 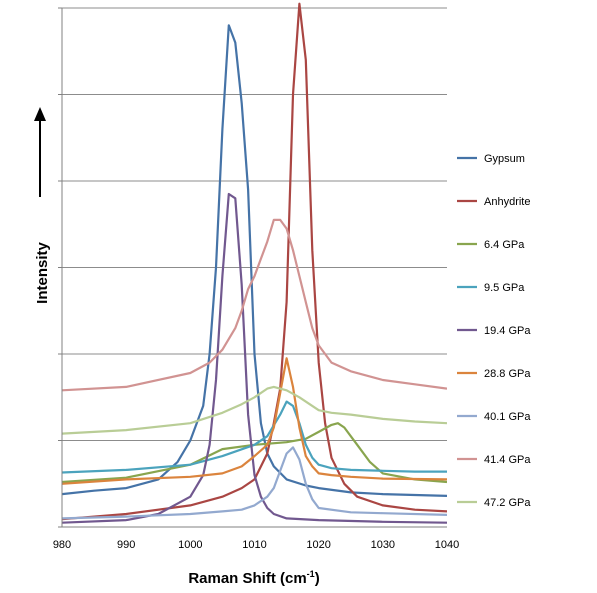 I want to click on y-axis-title: Intensity, so click(x=42, y=273).